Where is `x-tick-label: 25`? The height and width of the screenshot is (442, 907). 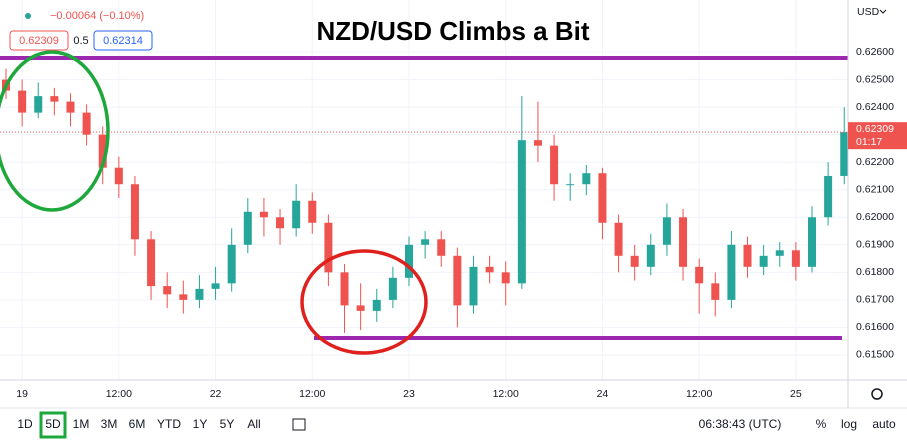 x-tick-label: 25 is located at coordinates (796, 394).